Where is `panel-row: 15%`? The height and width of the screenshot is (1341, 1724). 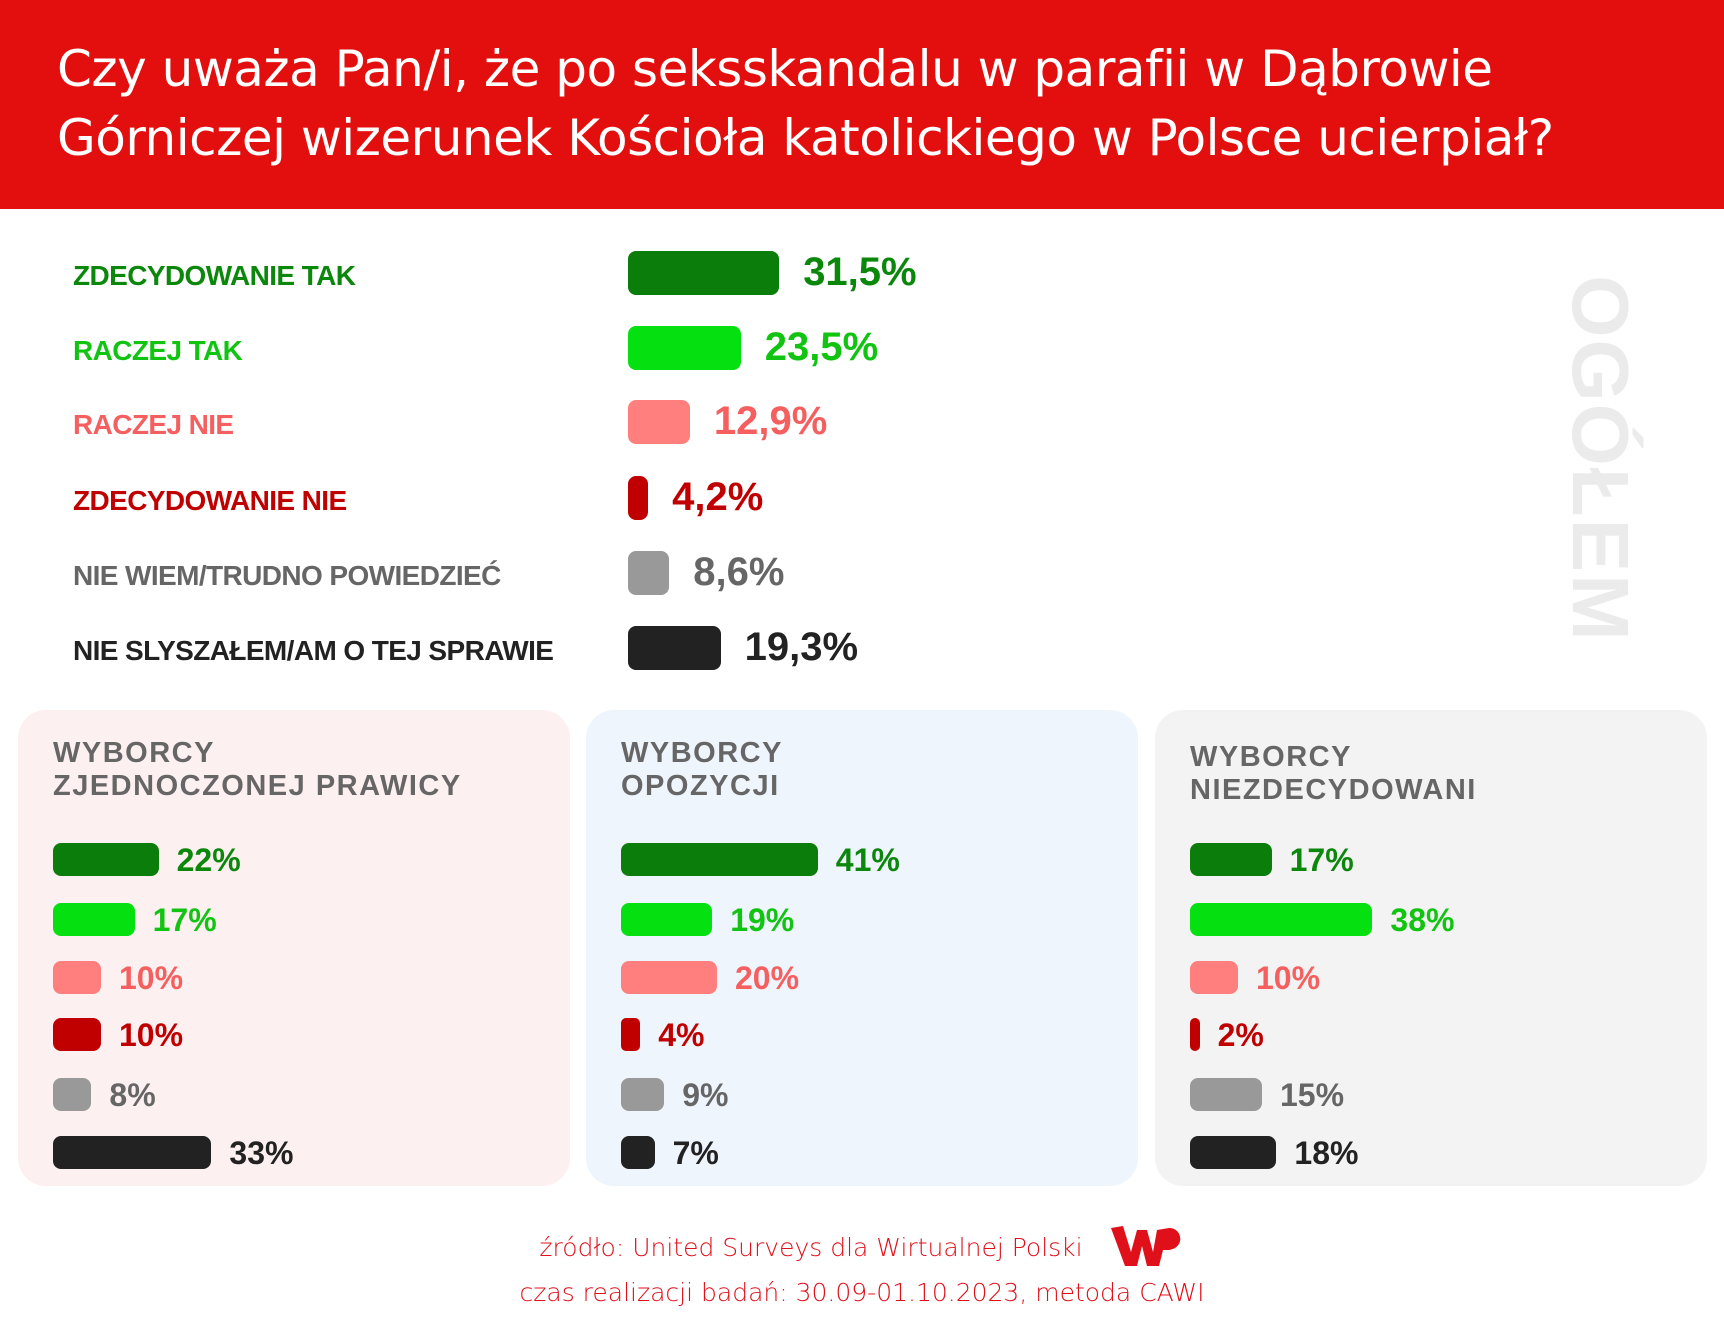
panel-row: 15% is located at coordinates (1440, 1094).